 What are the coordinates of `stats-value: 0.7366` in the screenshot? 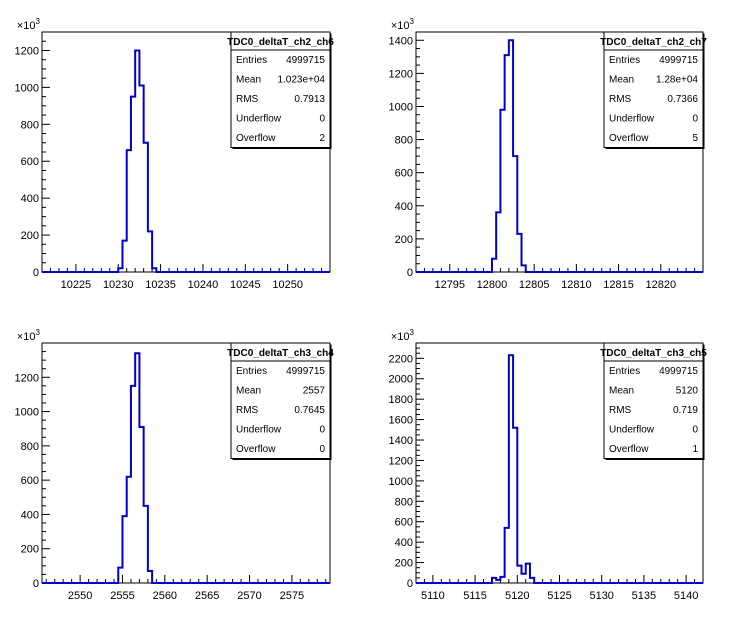 It's located at (682, 99).